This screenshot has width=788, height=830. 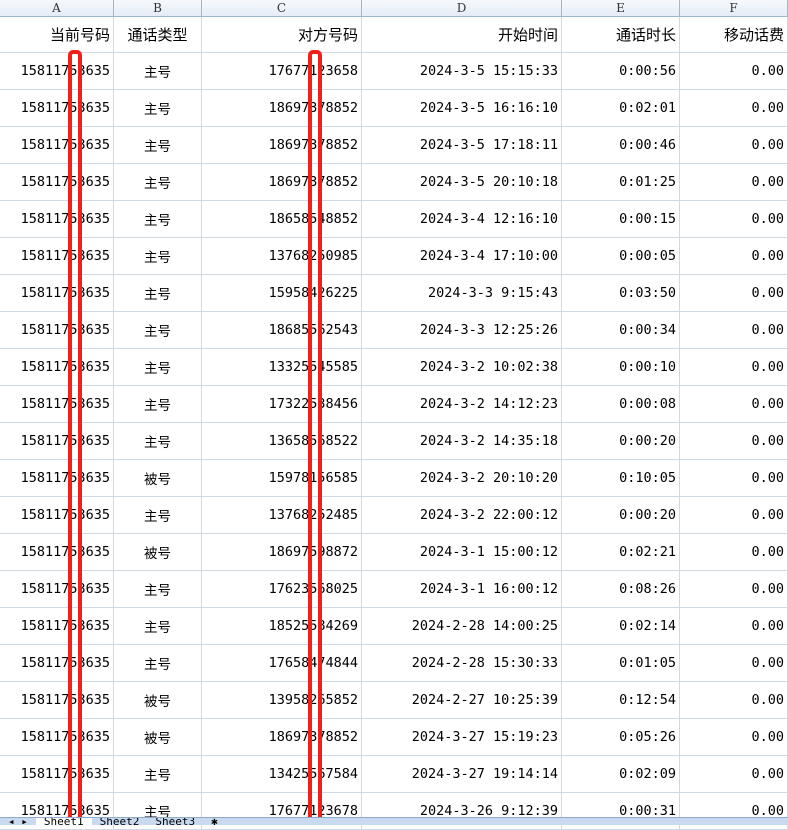 I want to click on table-cell: 0:00:08, so click(x=621, y=404).